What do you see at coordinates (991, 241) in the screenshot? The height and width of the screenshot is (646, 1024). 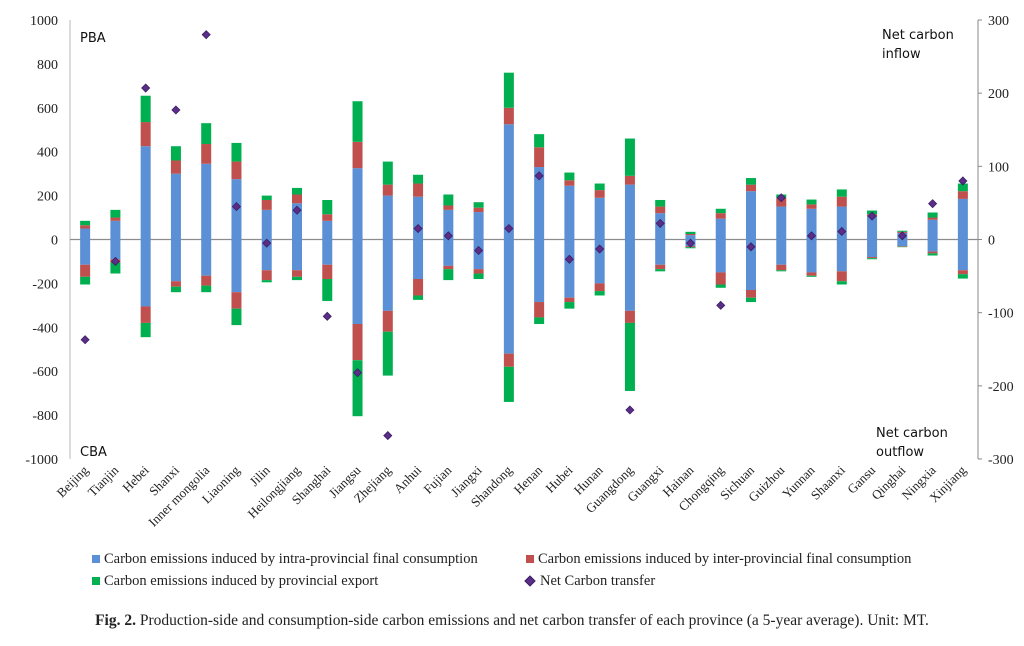 I see `right-tick-label: 0` at bounding box center [991, 241].